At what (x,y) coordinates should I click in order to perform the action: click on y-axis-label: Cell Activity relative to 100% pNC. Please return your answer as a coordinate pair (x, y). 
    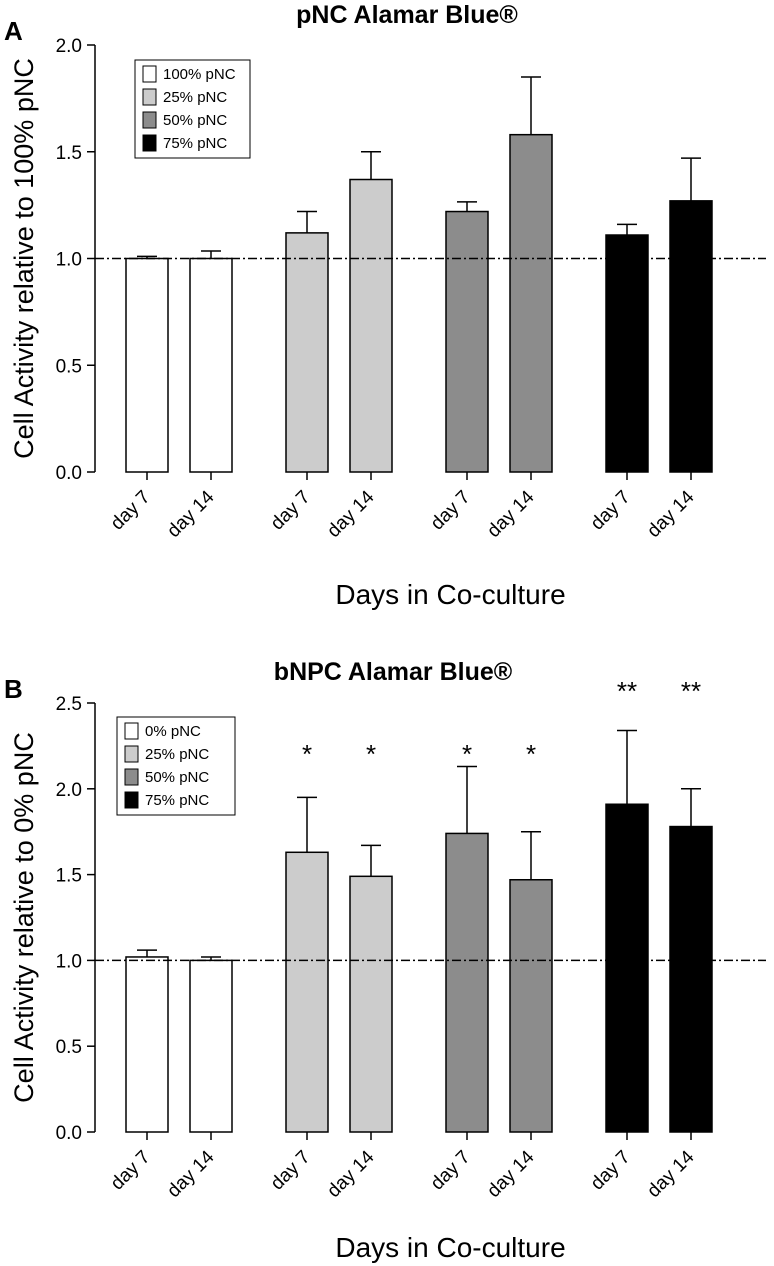
    Looking at the image, I should click on (24, 258).